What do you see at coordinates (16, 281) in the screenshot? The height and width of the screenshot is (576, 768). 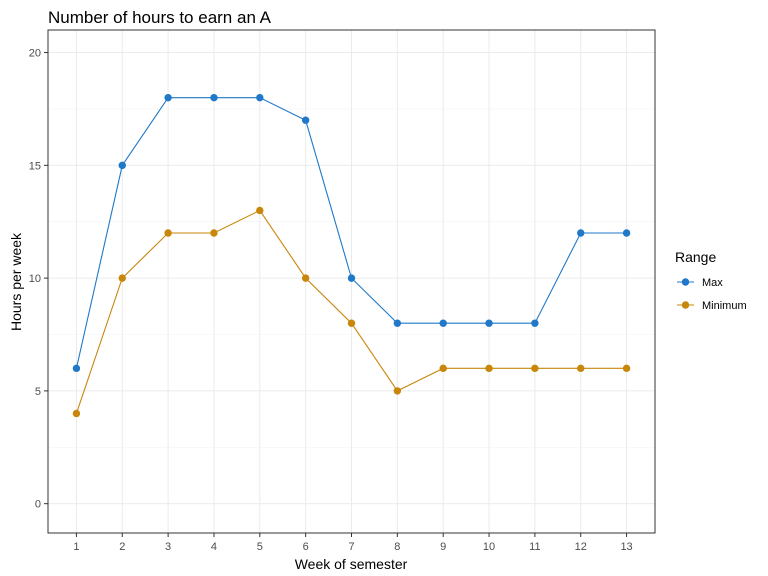 I see `y-axis-title: Hours per week` at bounding box center [16, 281].